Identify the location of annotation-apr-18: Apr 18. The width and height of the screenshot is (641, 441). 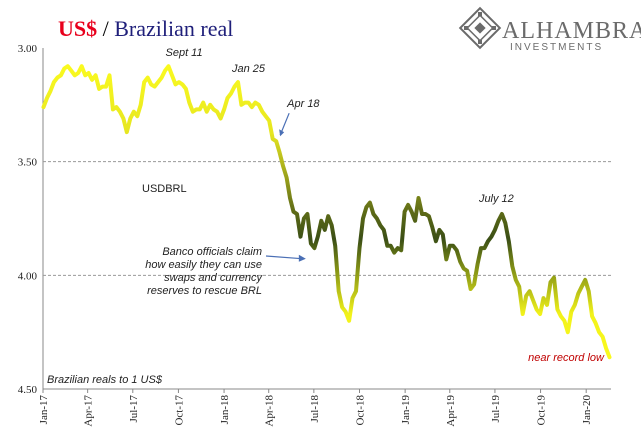
(303, 104).